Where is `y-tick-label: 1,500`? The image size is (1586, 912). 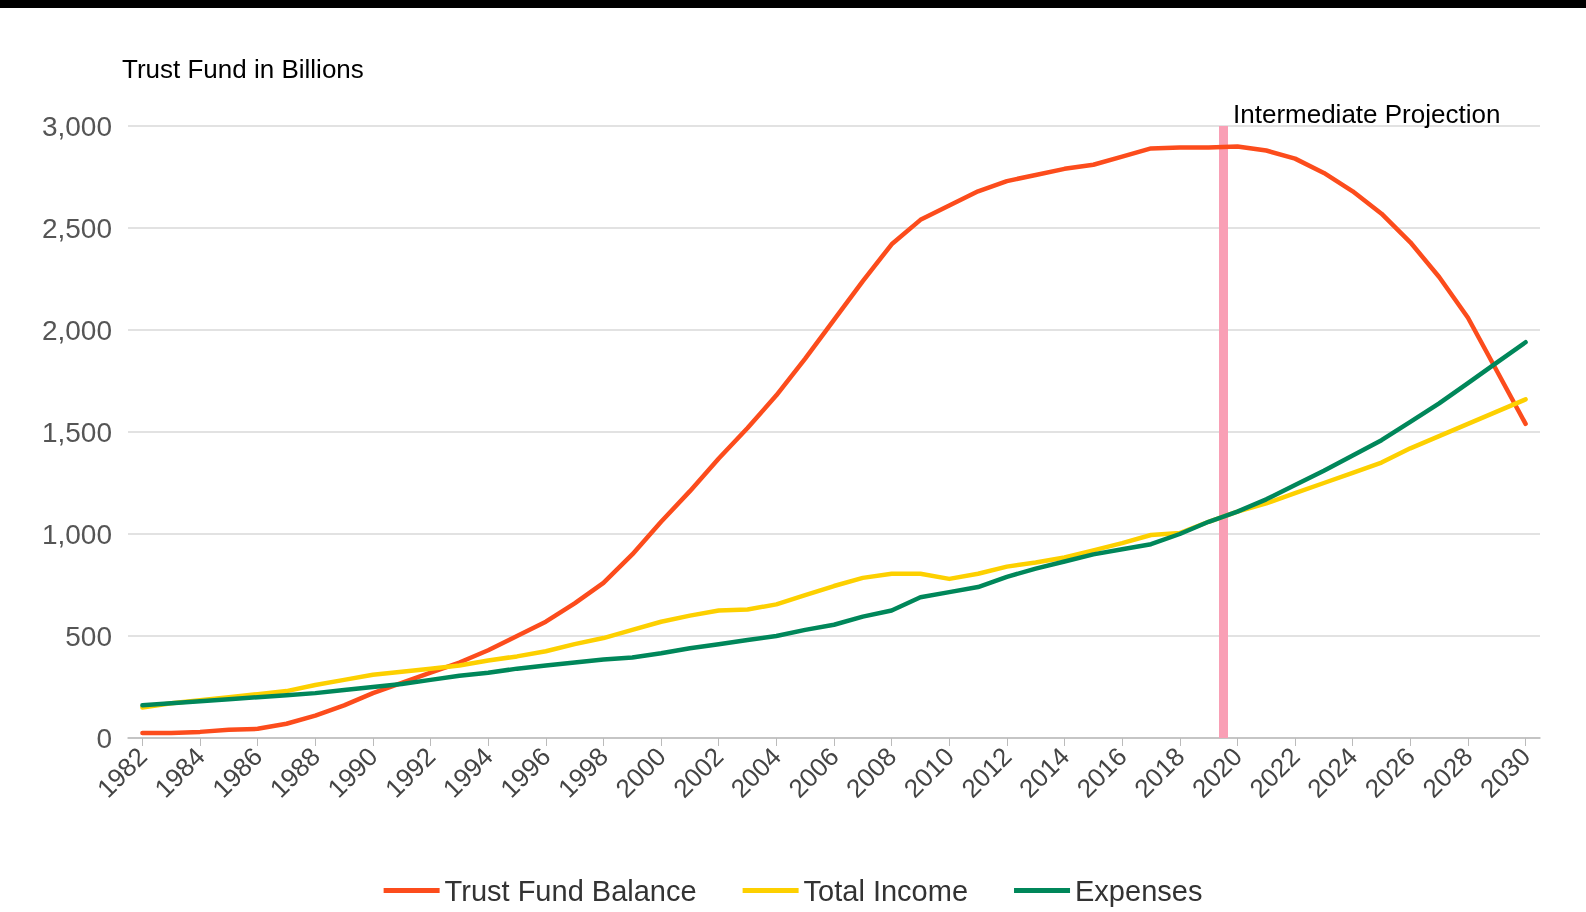
y-tick-label: 1,500 is located at coordinates (76, 432).